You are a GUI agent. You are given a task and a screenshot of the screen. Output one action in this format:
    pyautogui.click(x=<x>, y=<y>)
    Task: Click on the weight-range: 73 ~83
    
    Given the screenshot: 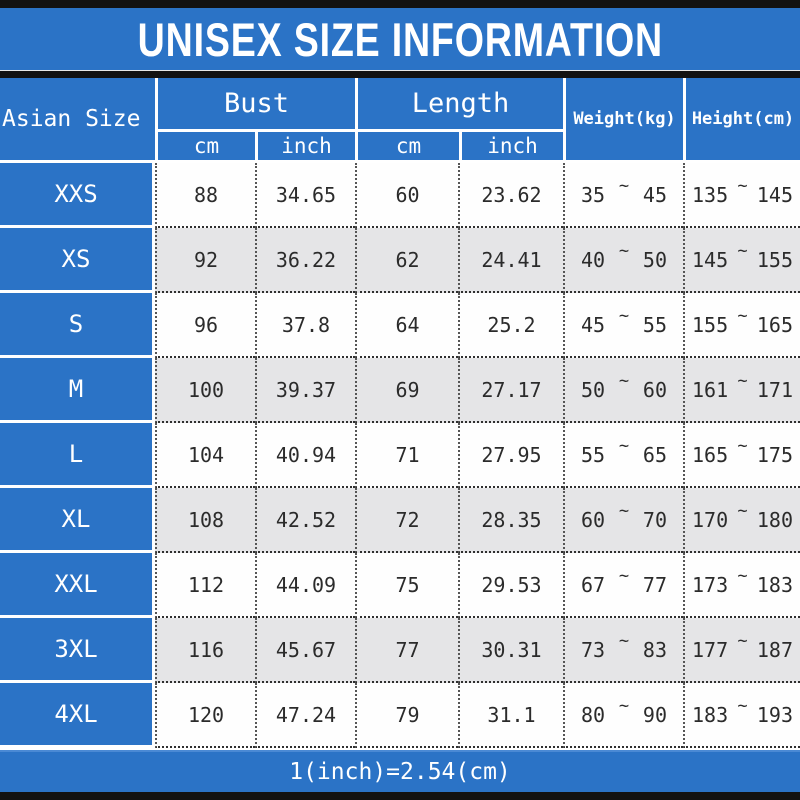 What is the action you would take?
    pyautogui.click(x=623, y=650)
    